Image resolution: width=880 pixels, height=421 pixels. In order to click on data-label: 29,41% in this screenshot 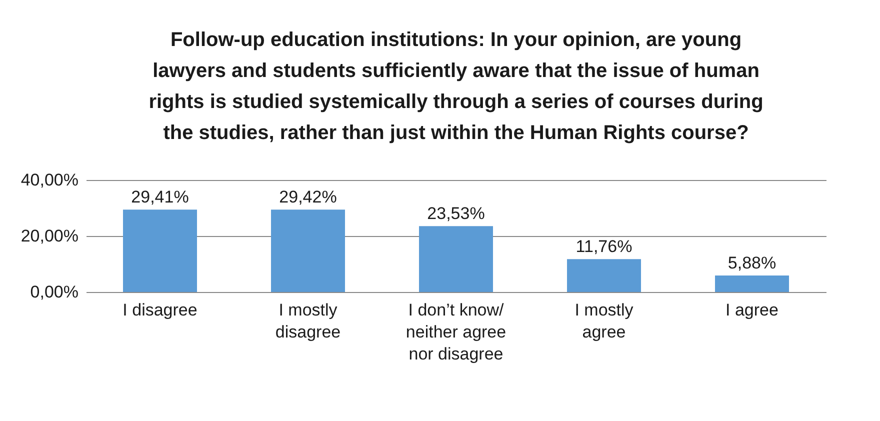, I will do `click(160, 197)`.